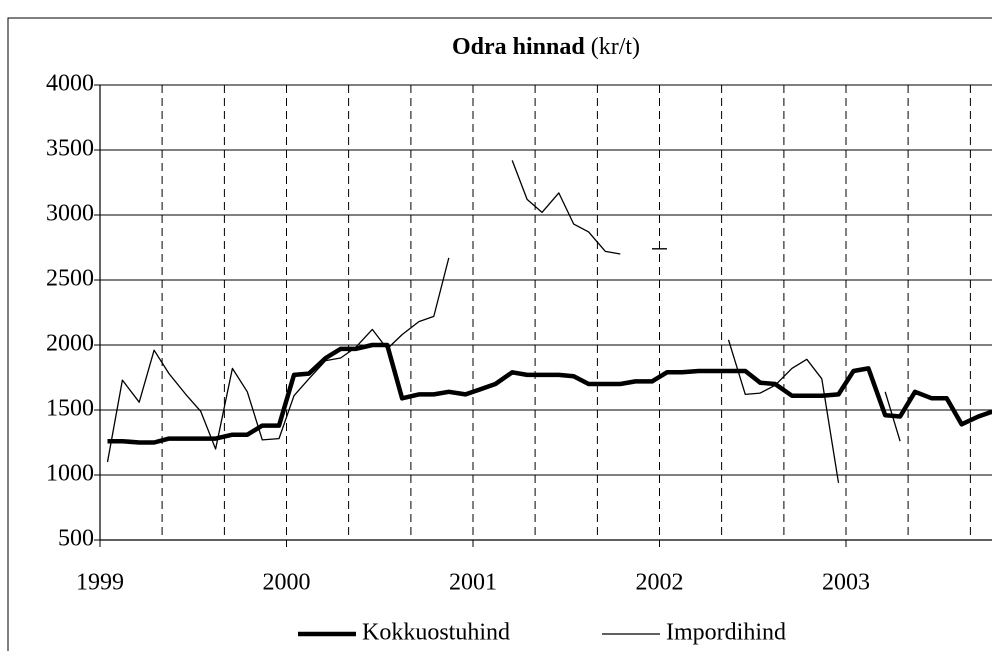 The height and width of the screenshot is (651, 992). What do you see at coordinates (846, 583) in the screenshot?
I see `x-tick-label: 2003` at bounding box center [846, 583].